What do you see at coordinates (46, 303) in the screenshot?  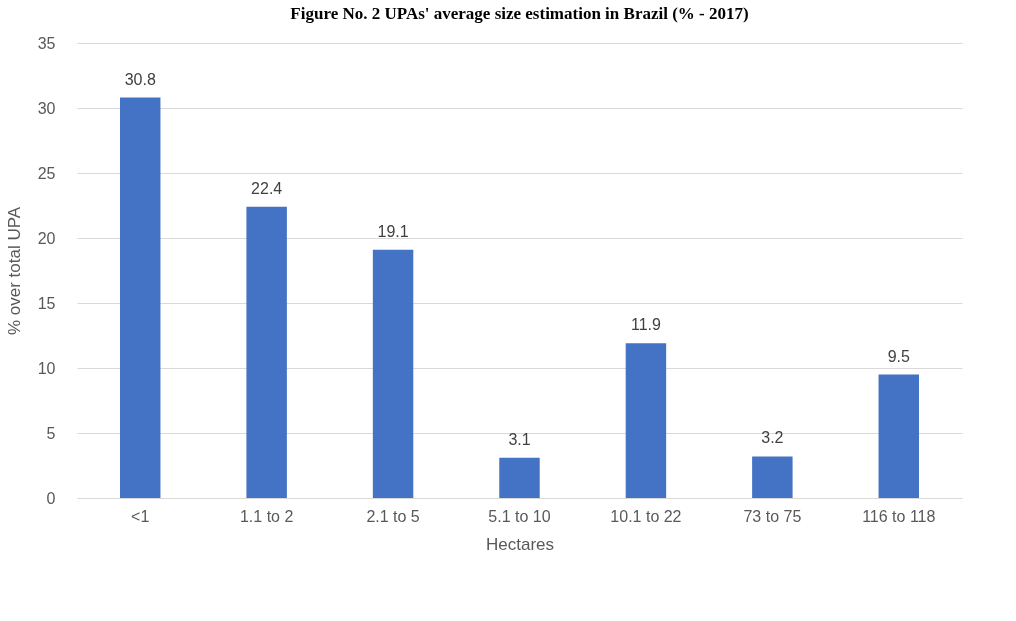 I see `y-tick-label: 15` at bounding box center [46, 303].